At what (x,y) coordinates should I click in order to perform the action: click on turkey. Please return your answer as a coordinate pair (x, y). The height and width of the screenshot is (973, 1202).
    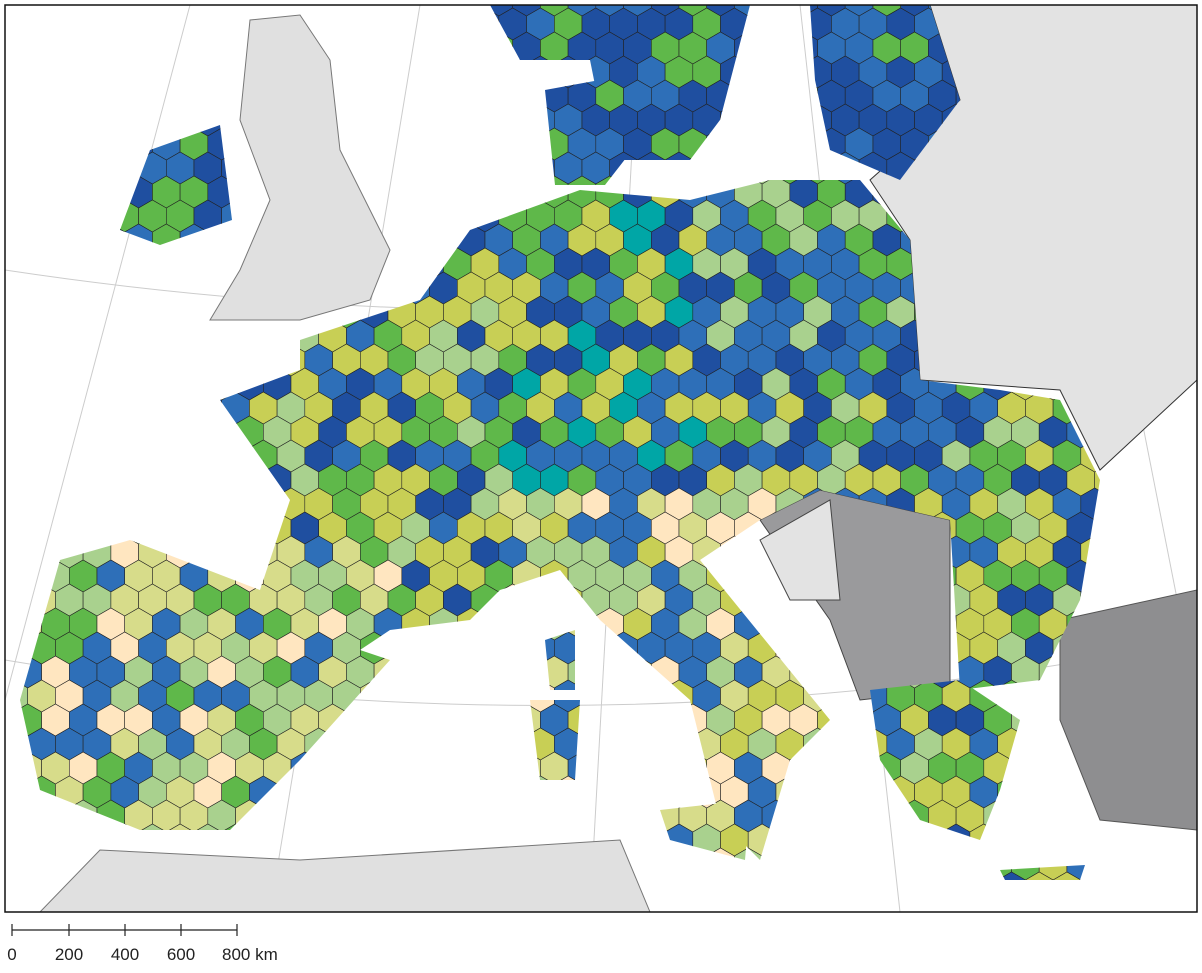
    Looking at the image, I should click on (1128, 710).